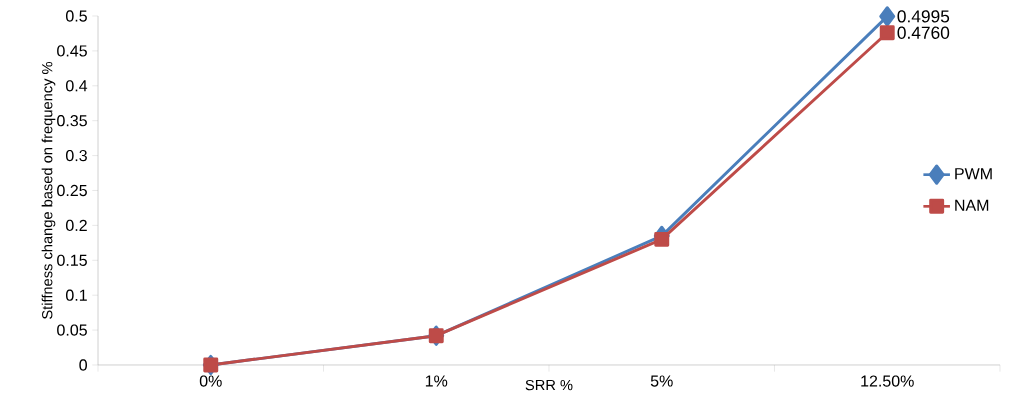  Describe the element at coordinates (76, 225) in the screenshot. I see `y-tick-label: 0.2` at that location.